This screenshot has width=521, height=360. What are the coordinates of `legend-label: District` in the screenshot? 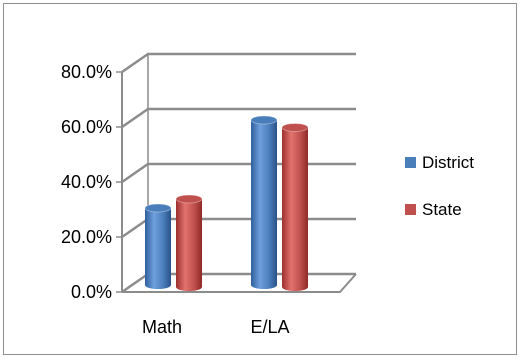 It's located at (448, 162).